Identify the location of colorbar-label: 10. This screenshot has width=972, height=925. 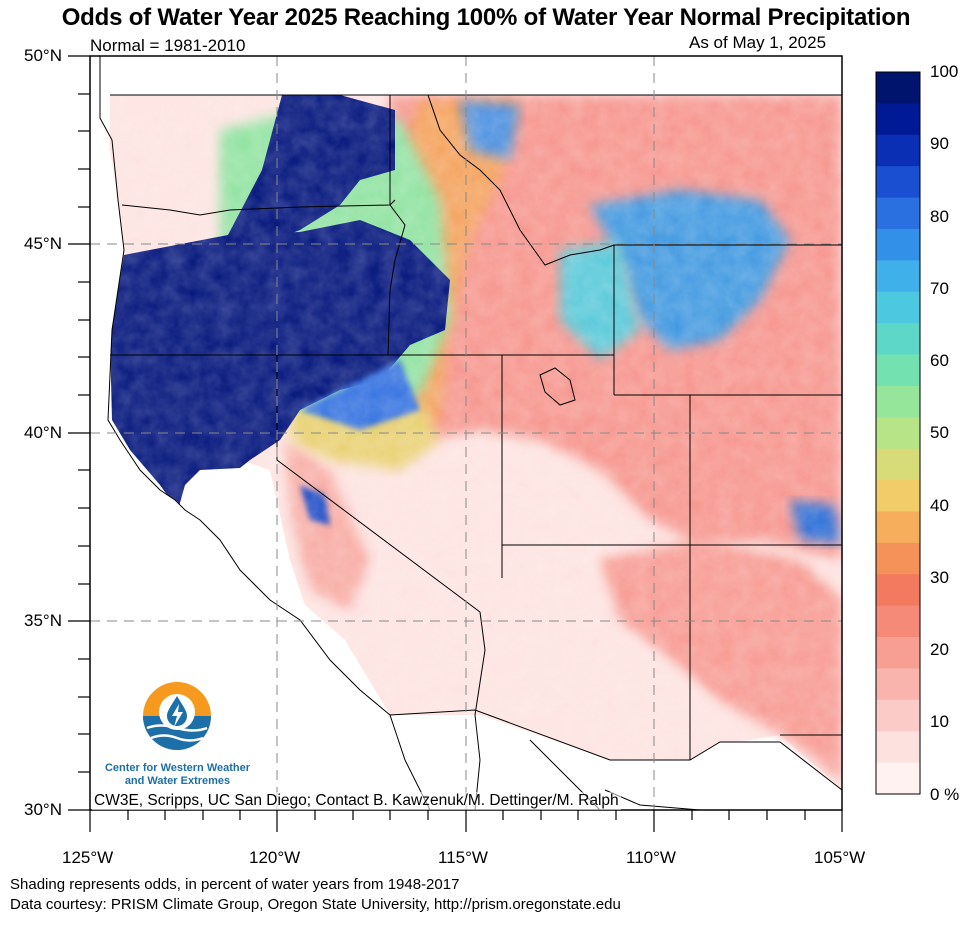
(939, 721).